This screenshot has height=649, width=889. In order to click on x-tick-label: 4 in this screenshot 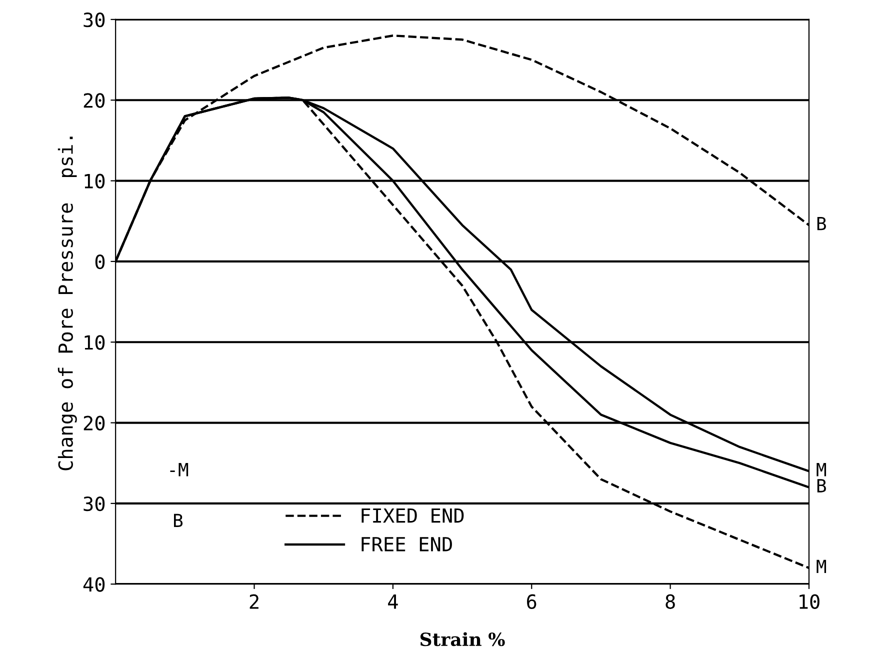, I will do `click(393, 601)`.